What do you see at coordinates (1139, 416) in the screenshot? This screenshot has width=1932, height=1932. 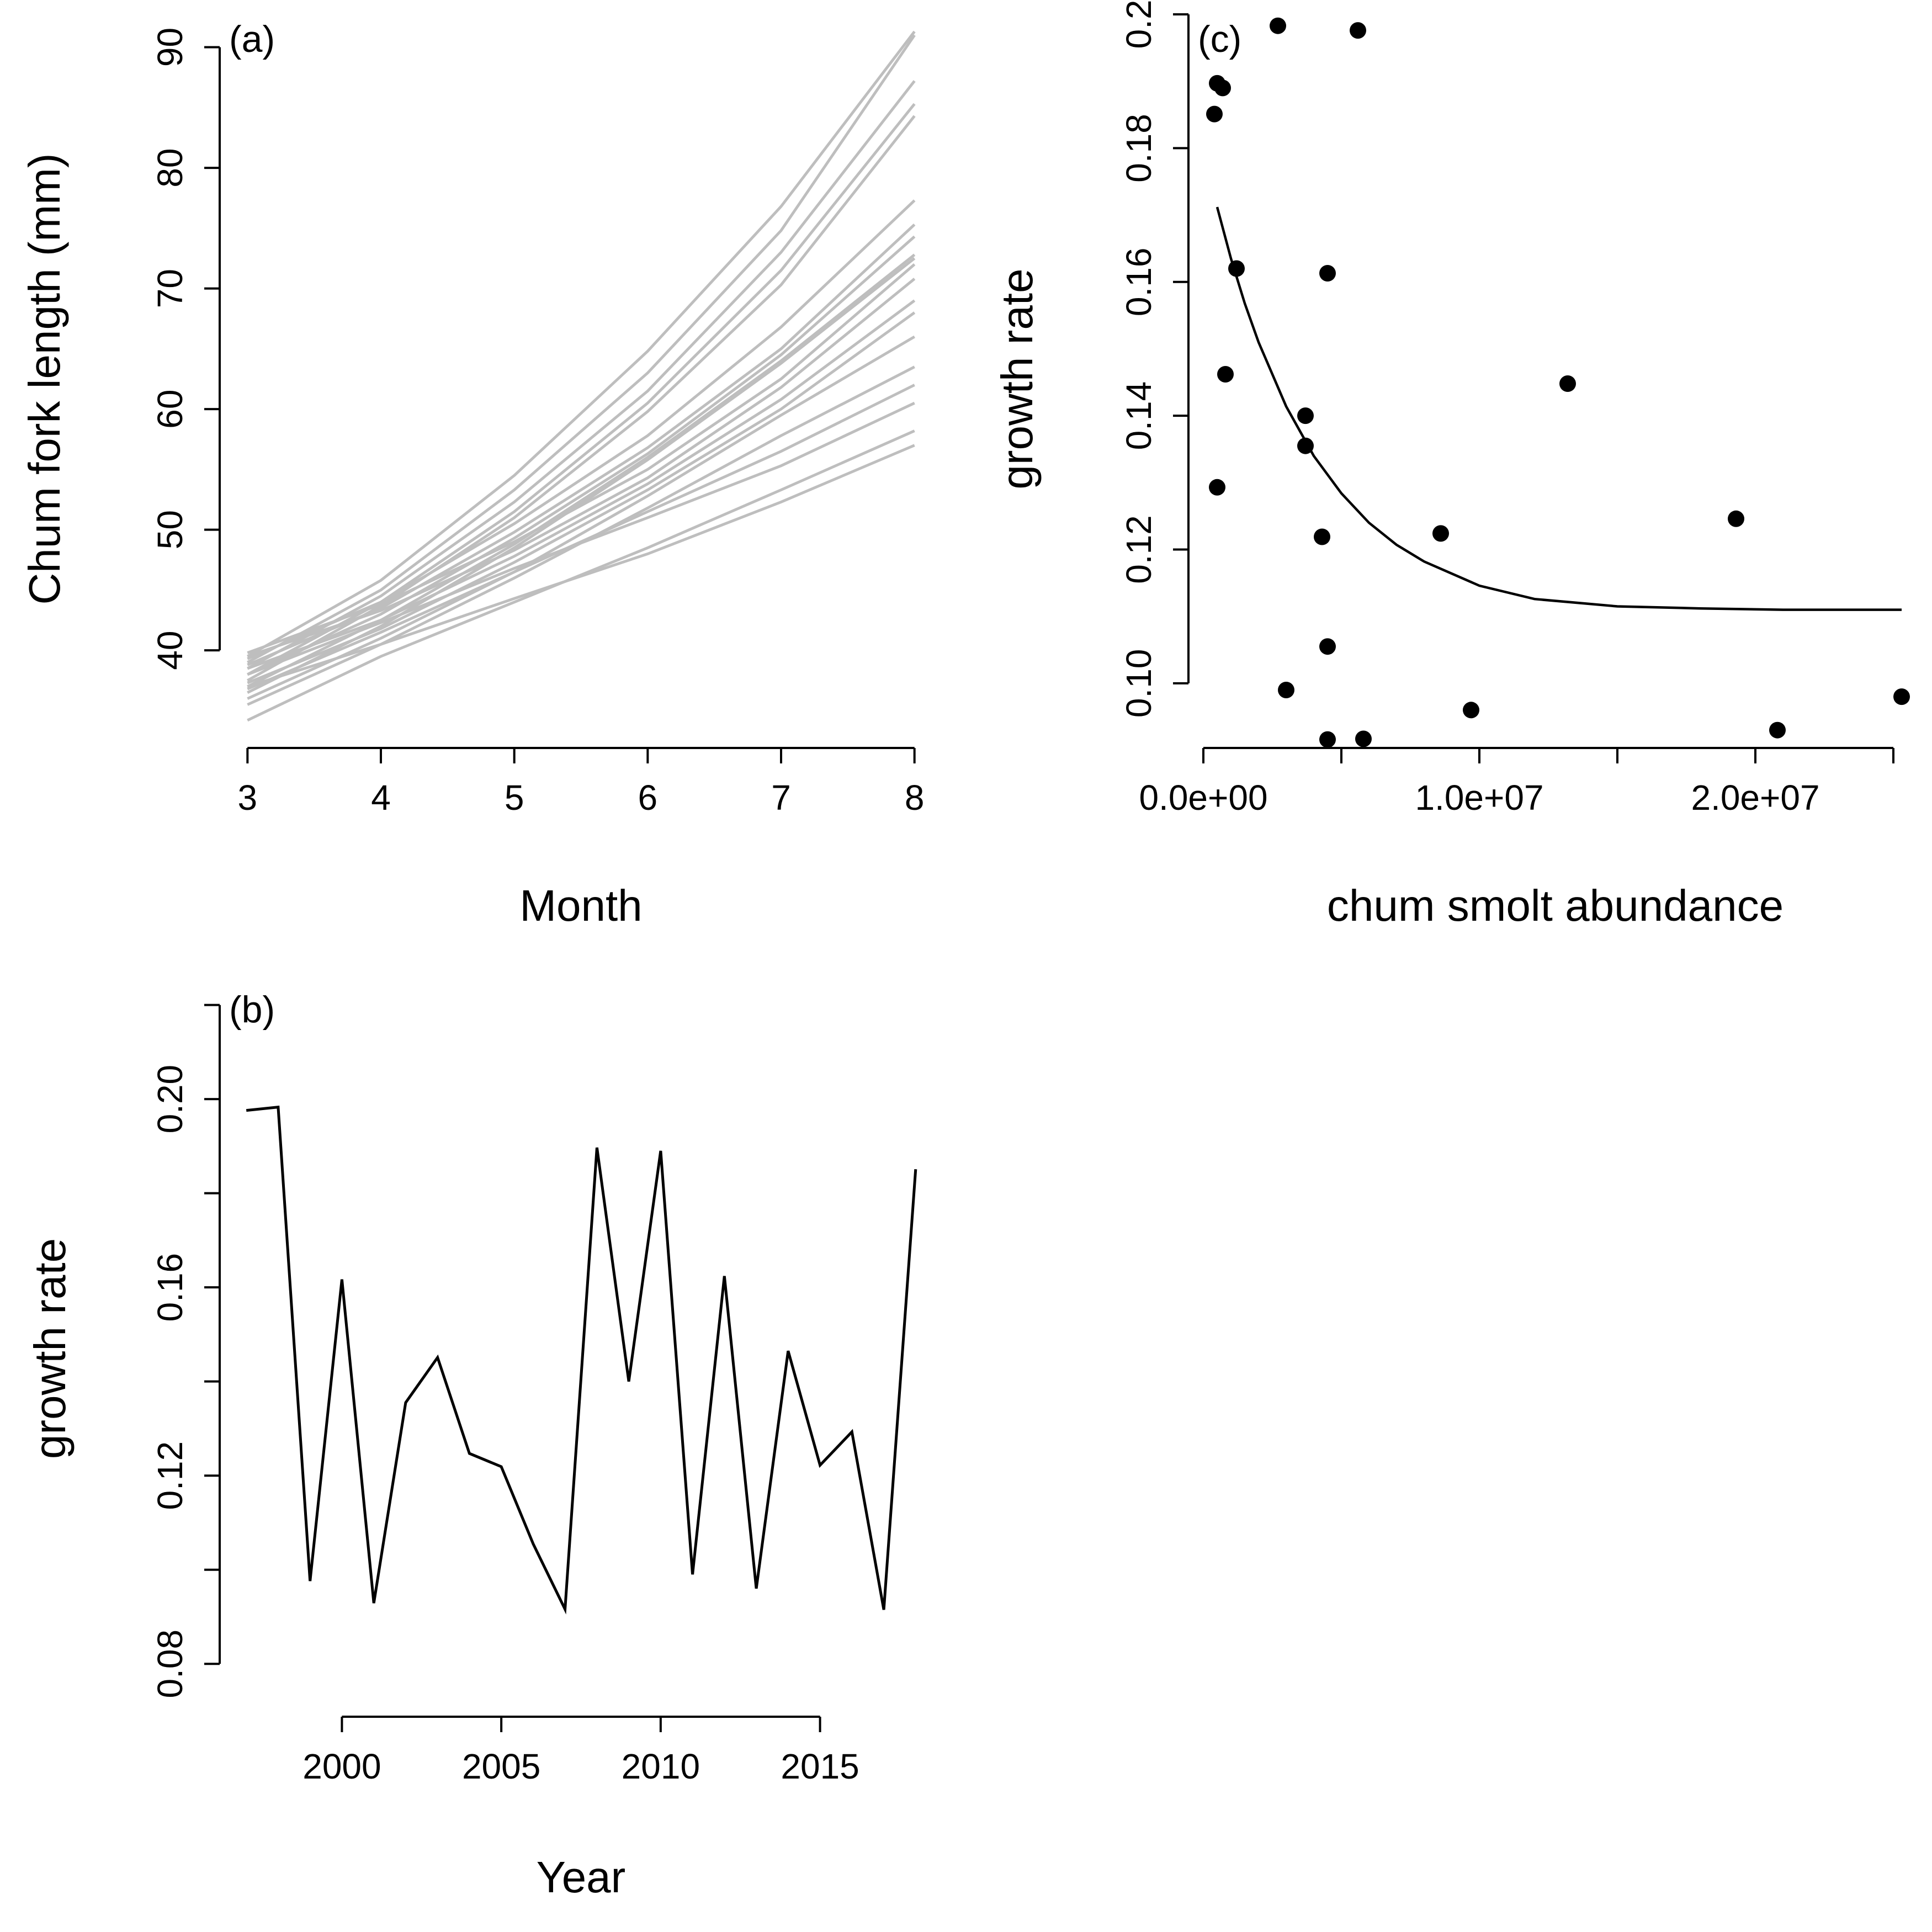 I see `c-y-tick-label: 0.14` at bounding box center [1139, 416].